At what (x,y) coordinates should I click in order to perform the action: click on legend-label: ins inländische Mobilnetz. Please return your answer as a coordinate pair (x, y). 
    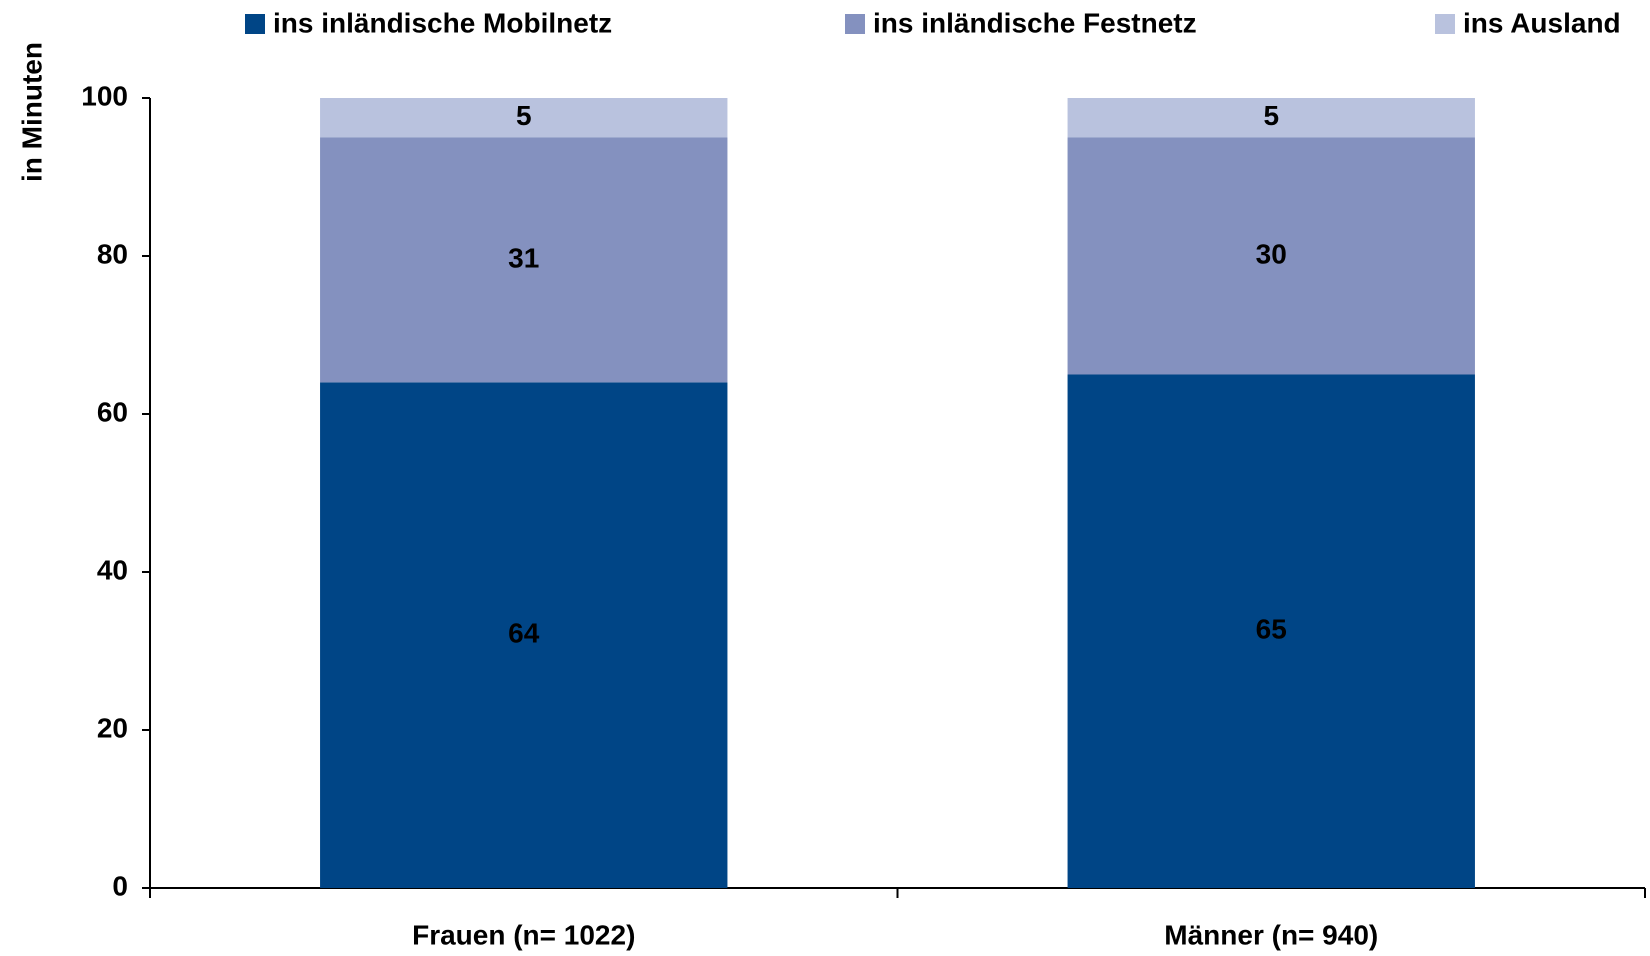
    Looking at the image, I should click on (442, 22).